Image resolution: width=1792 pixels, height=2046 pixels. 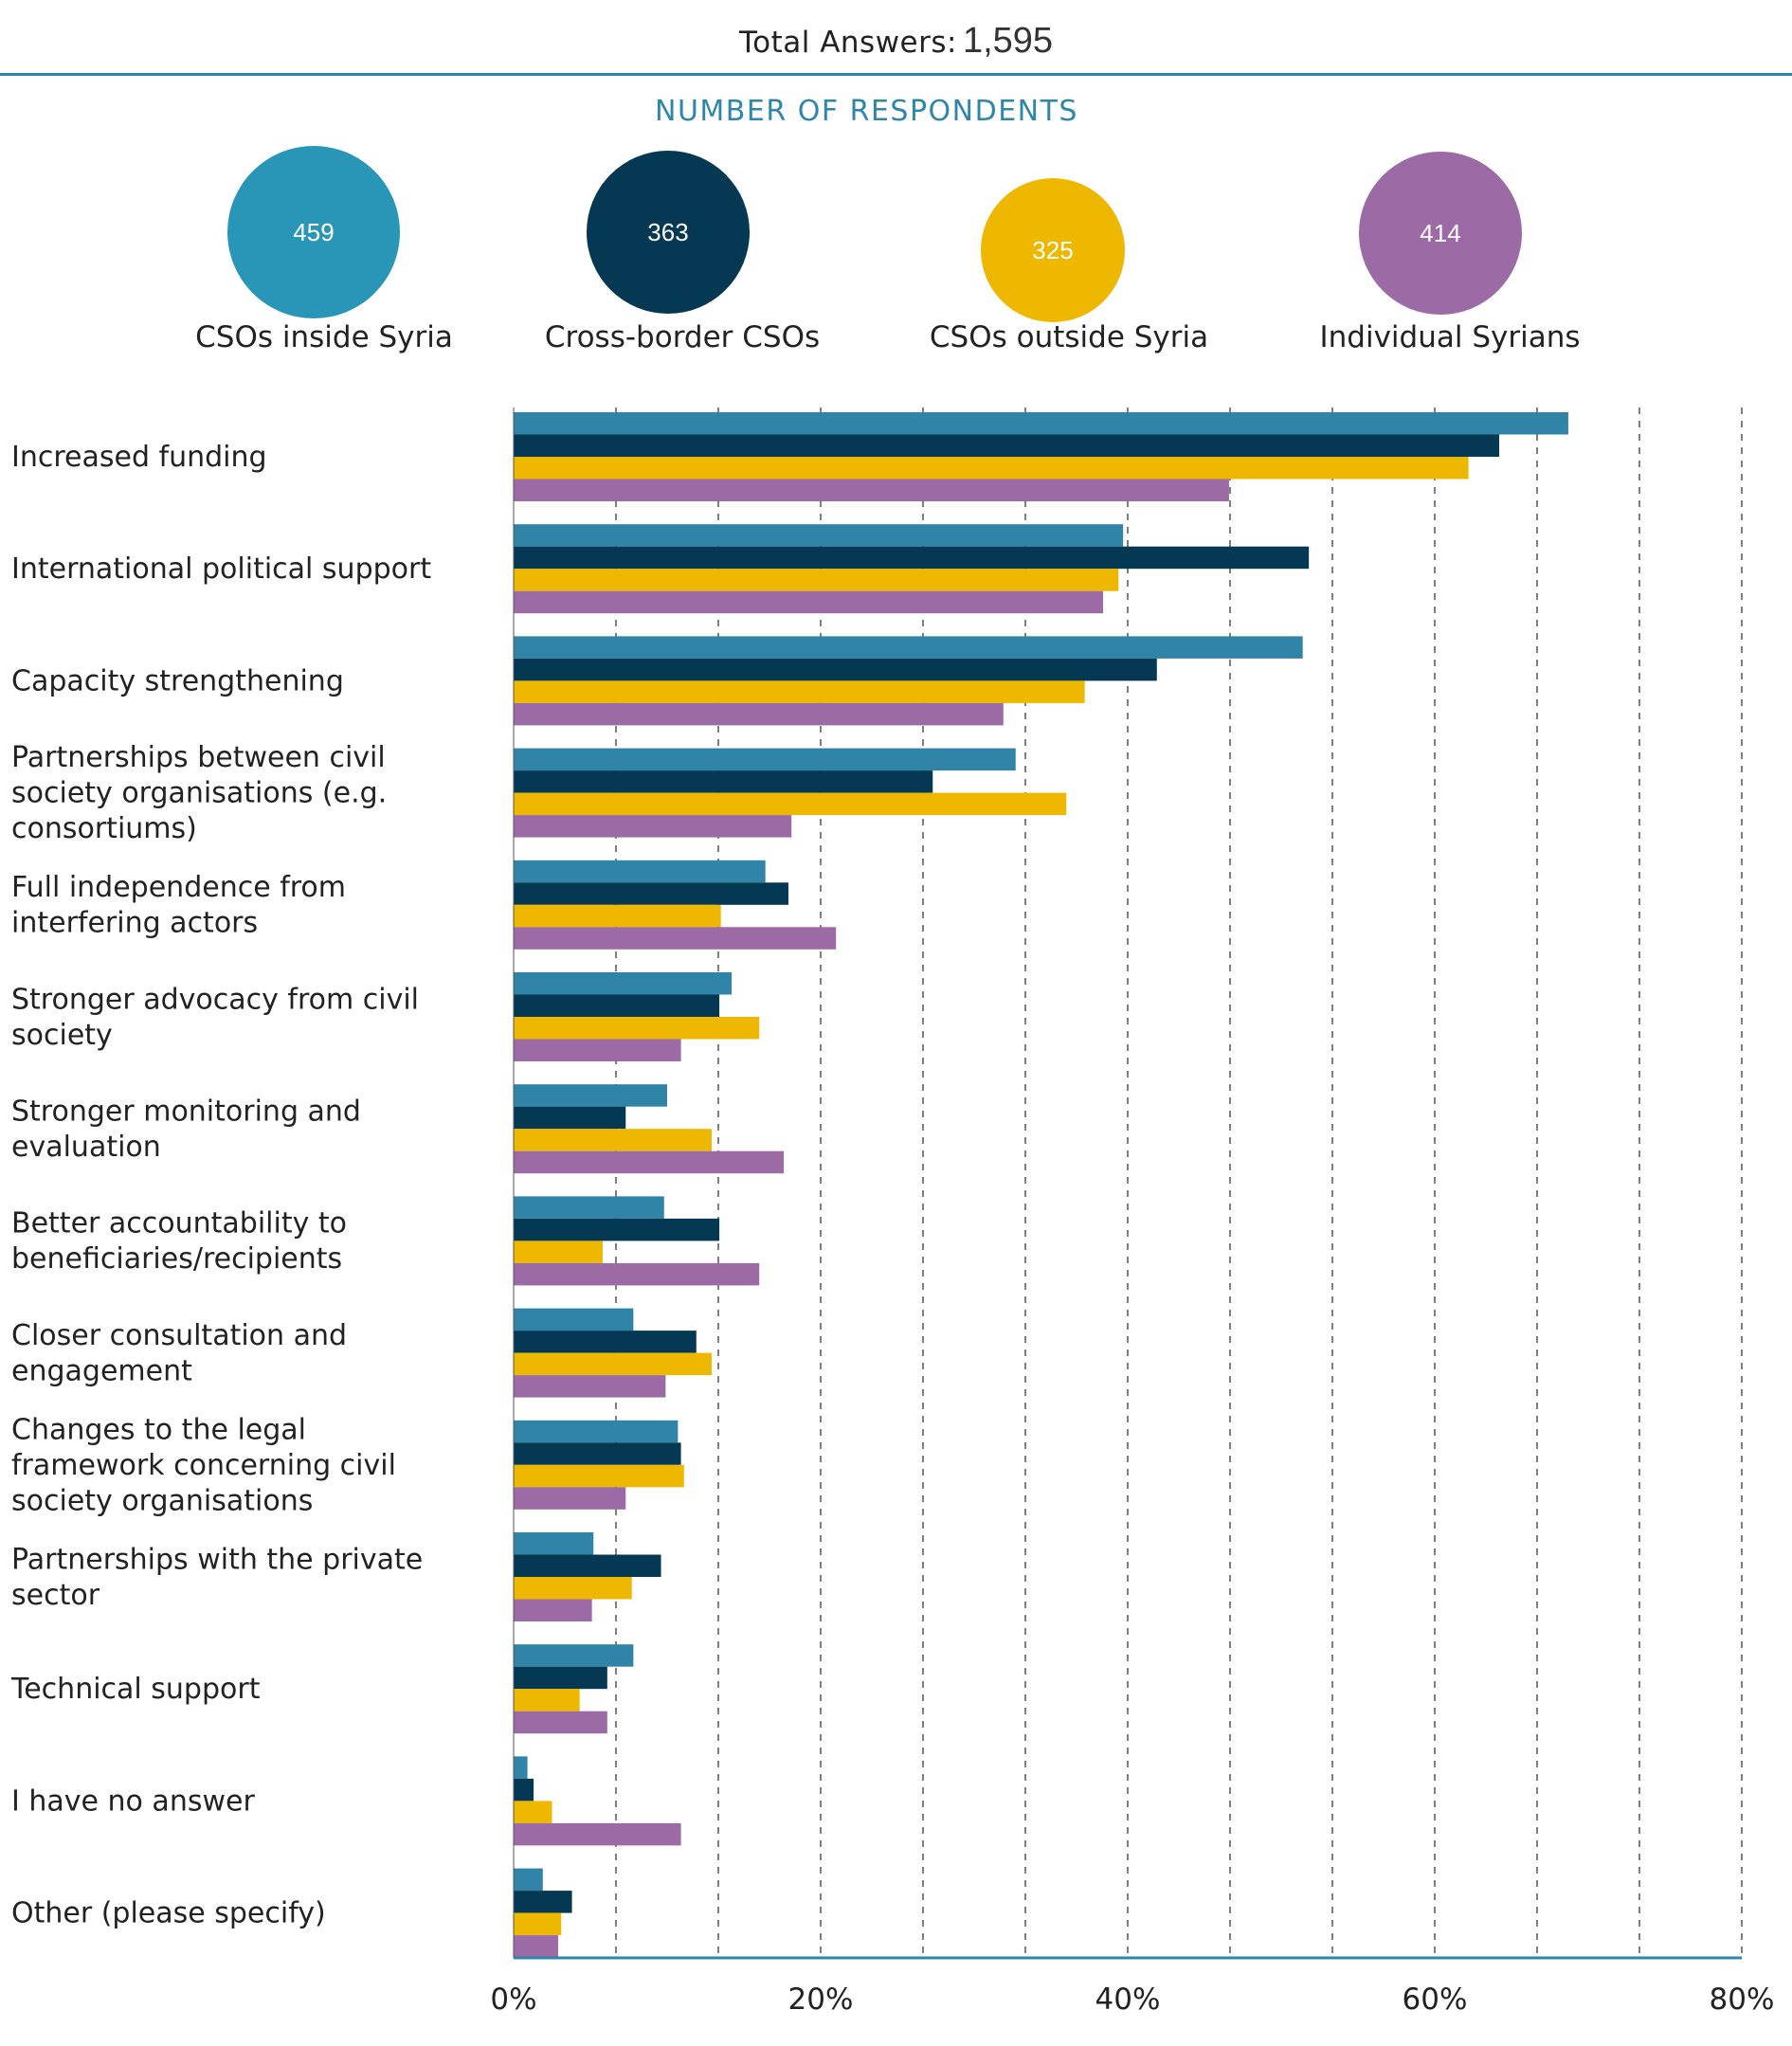 What do you see at coordinates (62, 1035) in the screenshot?
I see `category-label: society` at bounding box center [62, 1035].